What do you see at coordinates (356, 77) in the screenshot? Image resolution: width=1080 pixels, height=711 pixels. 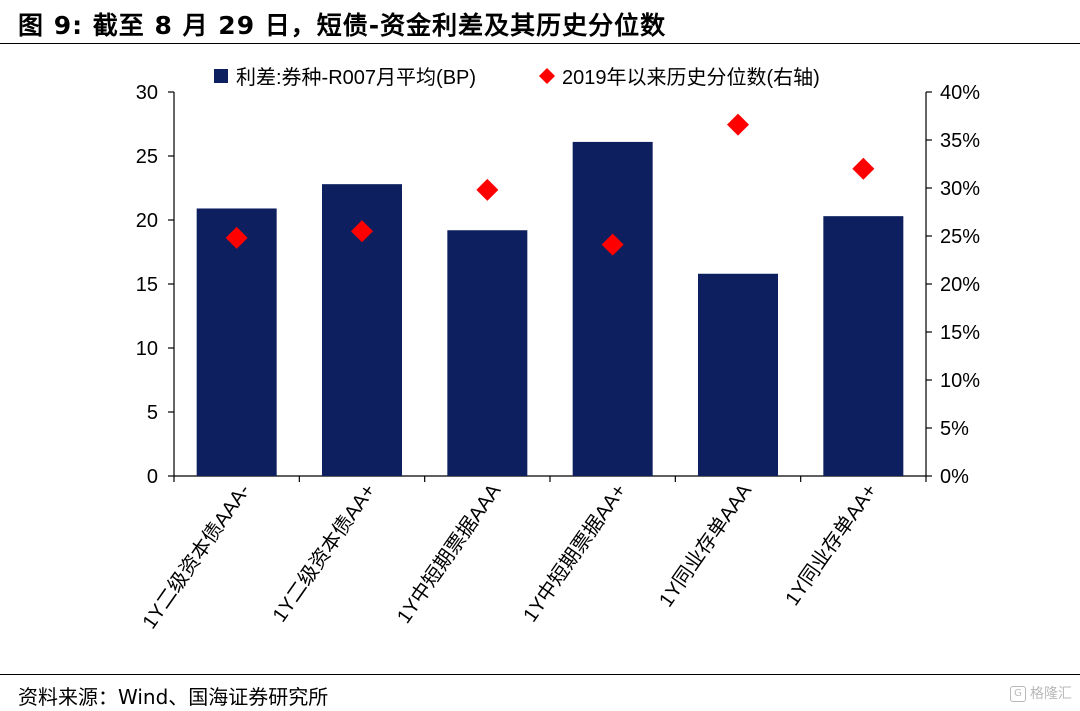 I see `legend-bar-label: 利差:券种-R007月平均(BP)` at bounding box center [356, 77].